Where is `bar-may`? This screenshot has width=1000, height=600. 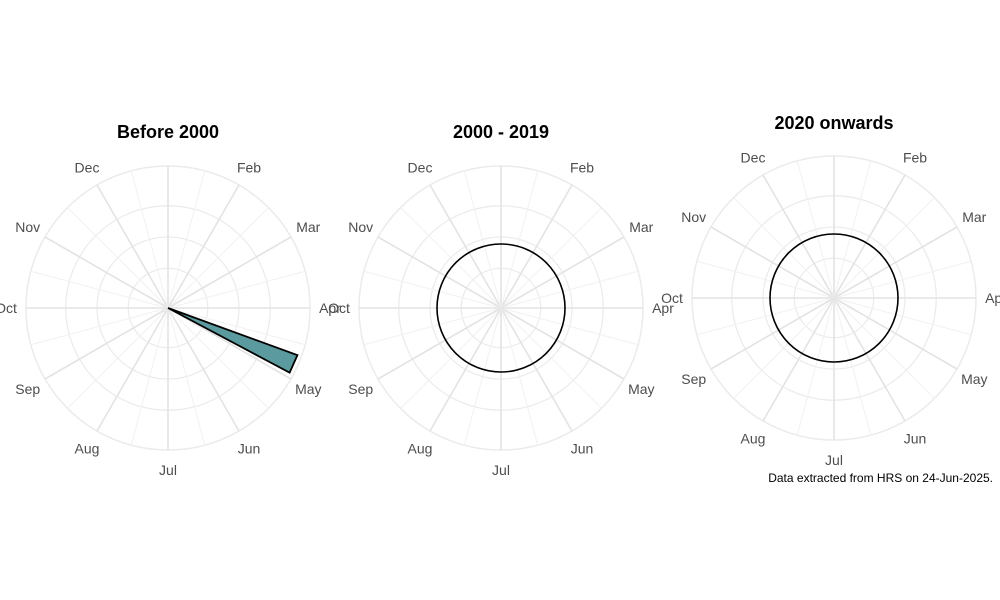 bar-may is located at coordinates (233, 340).